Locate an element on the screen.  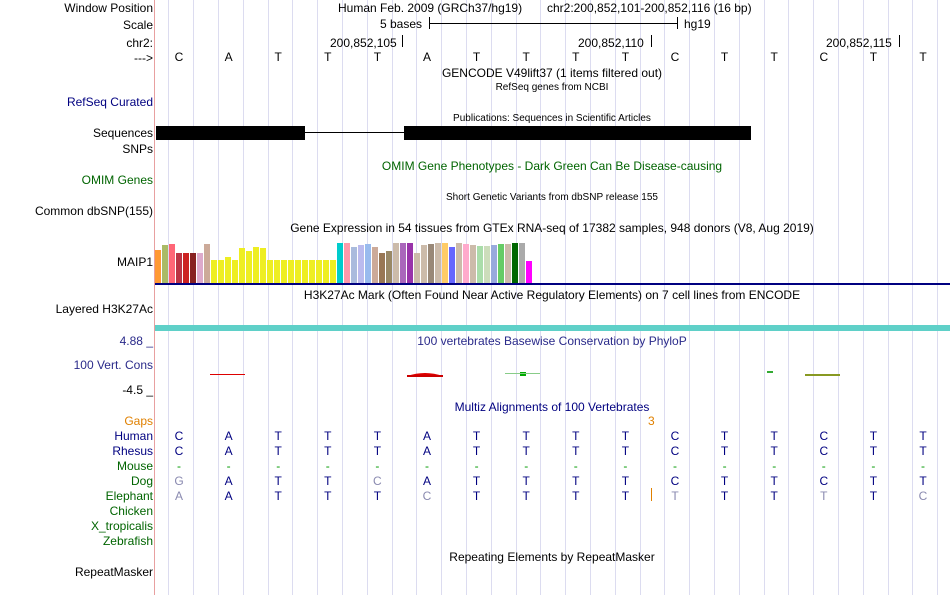
sidebar-separator is located at coordinates (154, 297).